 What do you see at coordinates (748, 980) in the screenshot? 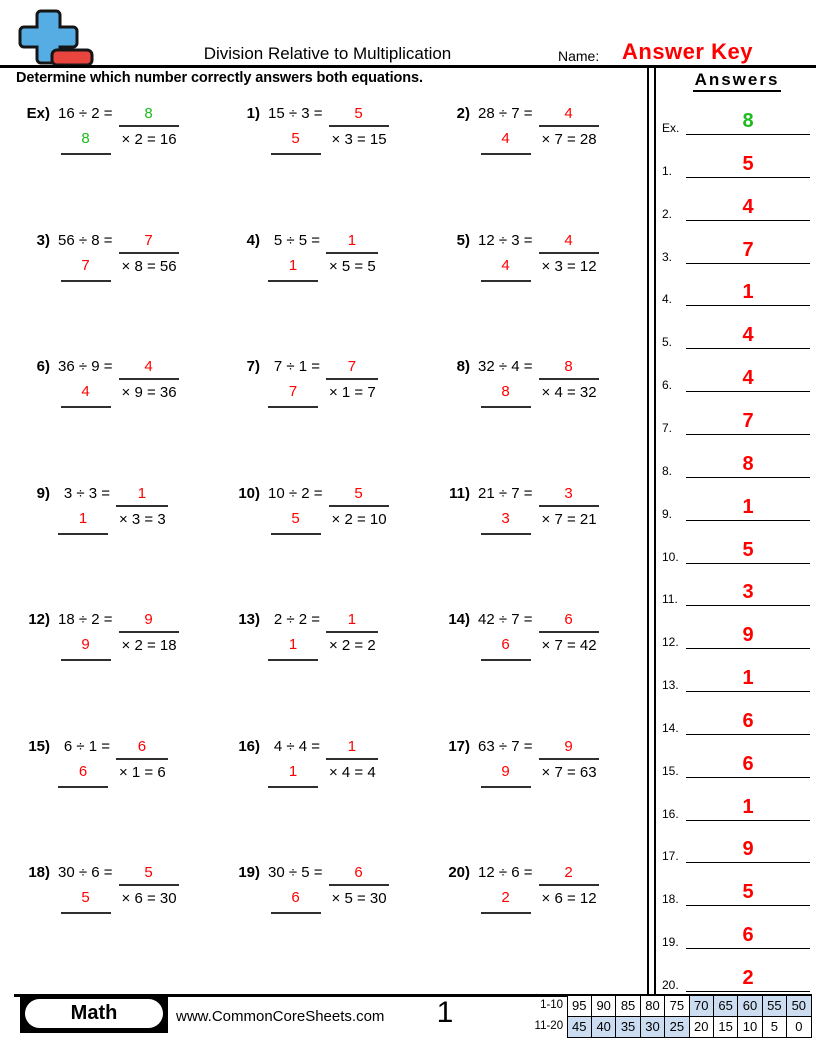
I see `answer-value: 2` at bounding box center [748, 980].